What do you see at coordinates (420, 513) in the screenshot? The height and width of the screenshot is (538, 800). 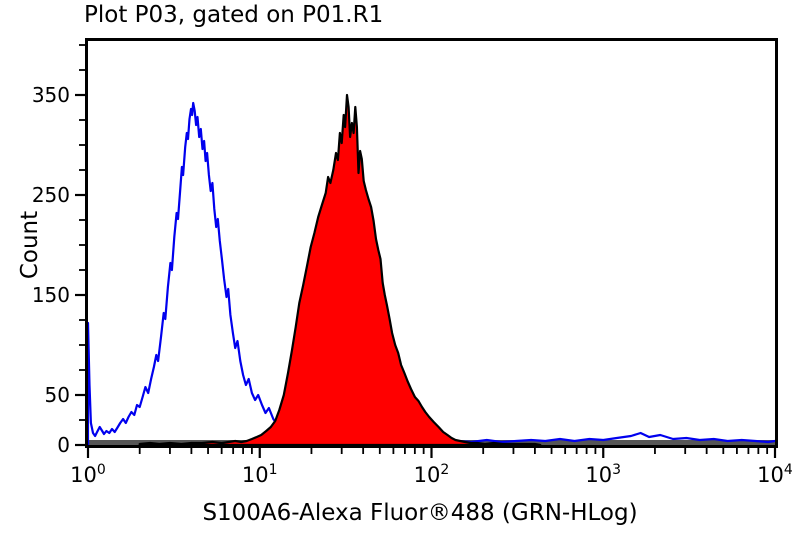 I see `x-axis-label: S100A6-Alexa Fluor®488 (GRN-HLog)` at bounding box center [420, 513].